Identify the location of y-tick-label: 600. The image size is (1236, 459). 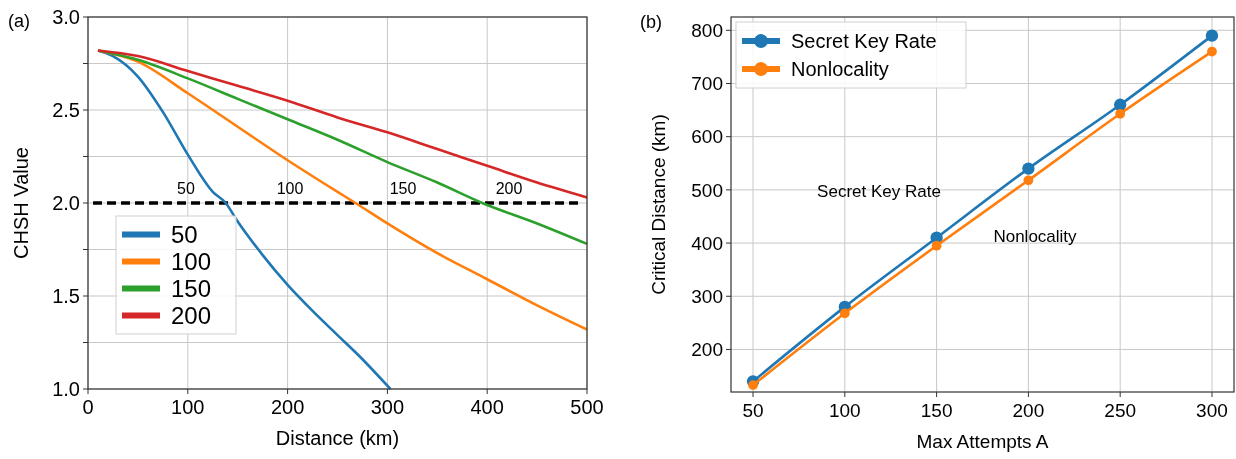
(707, 137).